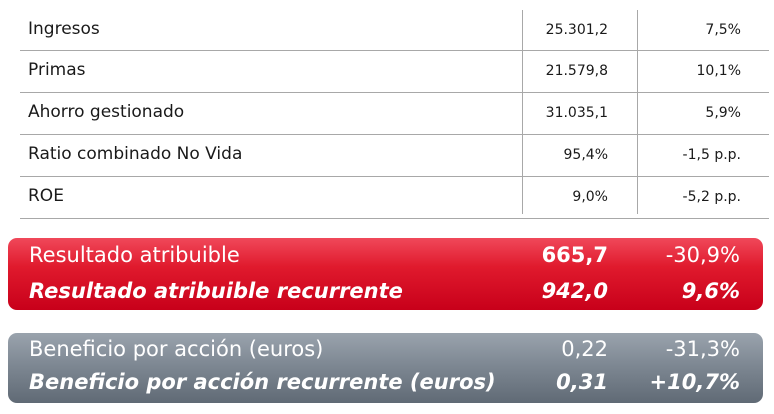  I want to click on result-recurring-label: Resultado atribuible recurrente, so click(216, 291).